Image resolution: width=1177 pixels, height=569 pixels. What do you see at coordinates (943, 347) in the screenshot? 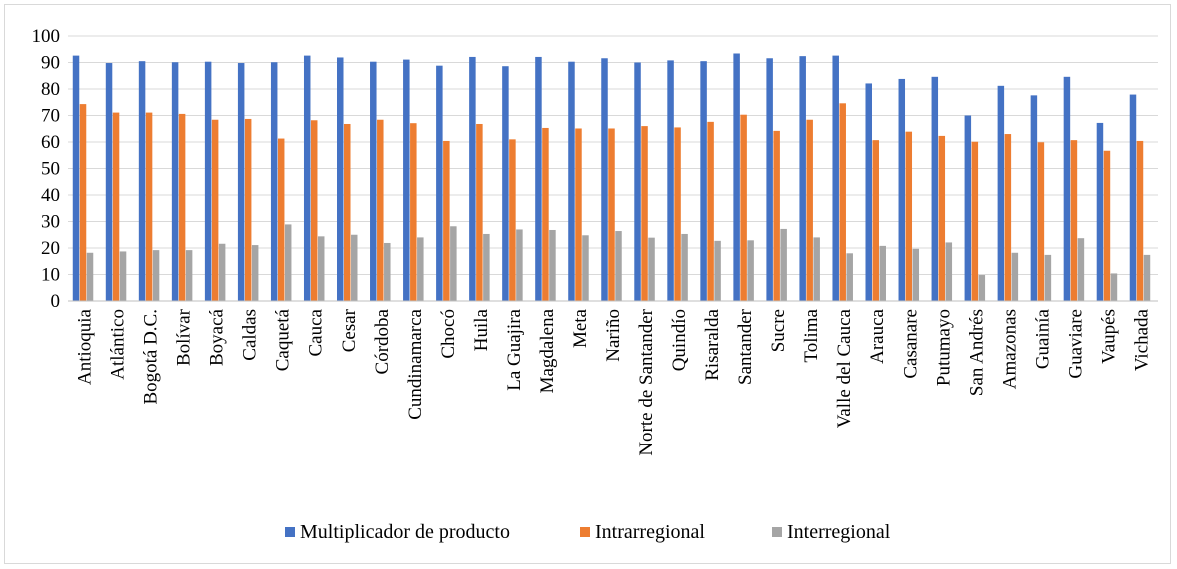
I see `x-category-label: Putumayo` at bounding box center [943, 347].